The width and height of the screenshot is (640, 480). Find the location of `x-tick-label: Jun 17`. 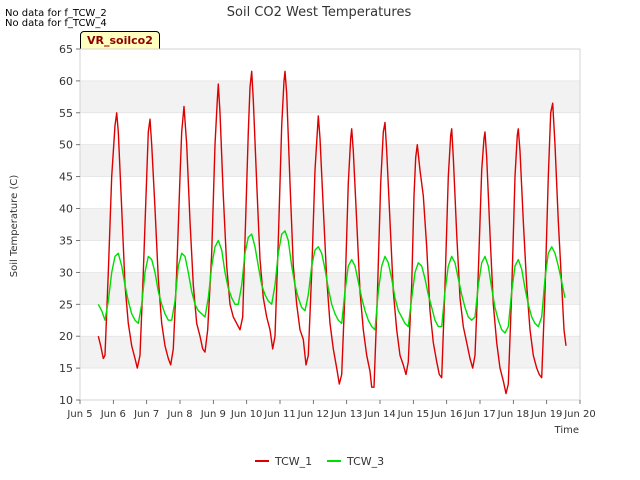

x-tick-label: Jun 17 is located at coordinates (479, 414).